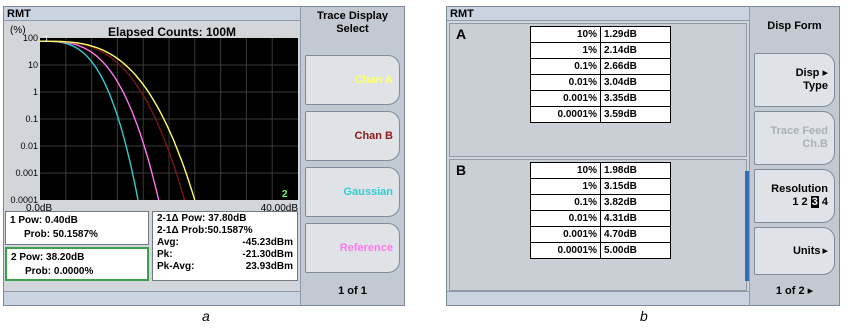  I want to click on table-row: 0.1% 3.82dB, so click(600, 202).